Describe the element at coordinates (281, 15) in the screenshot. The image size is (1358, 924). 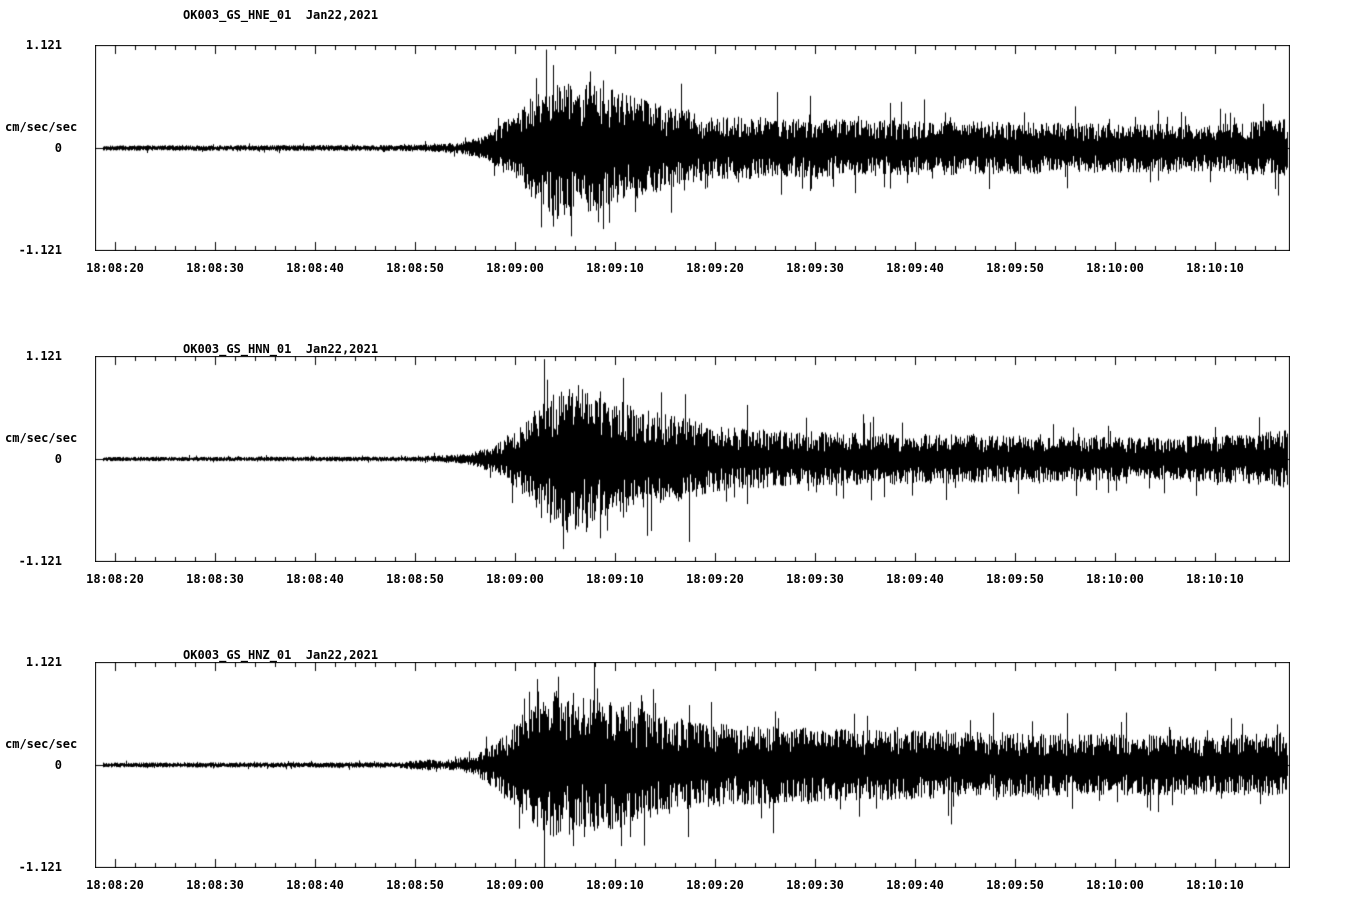
I see `chart-title: OK003_GS_HNE_01 Jan22,2021` at that location.